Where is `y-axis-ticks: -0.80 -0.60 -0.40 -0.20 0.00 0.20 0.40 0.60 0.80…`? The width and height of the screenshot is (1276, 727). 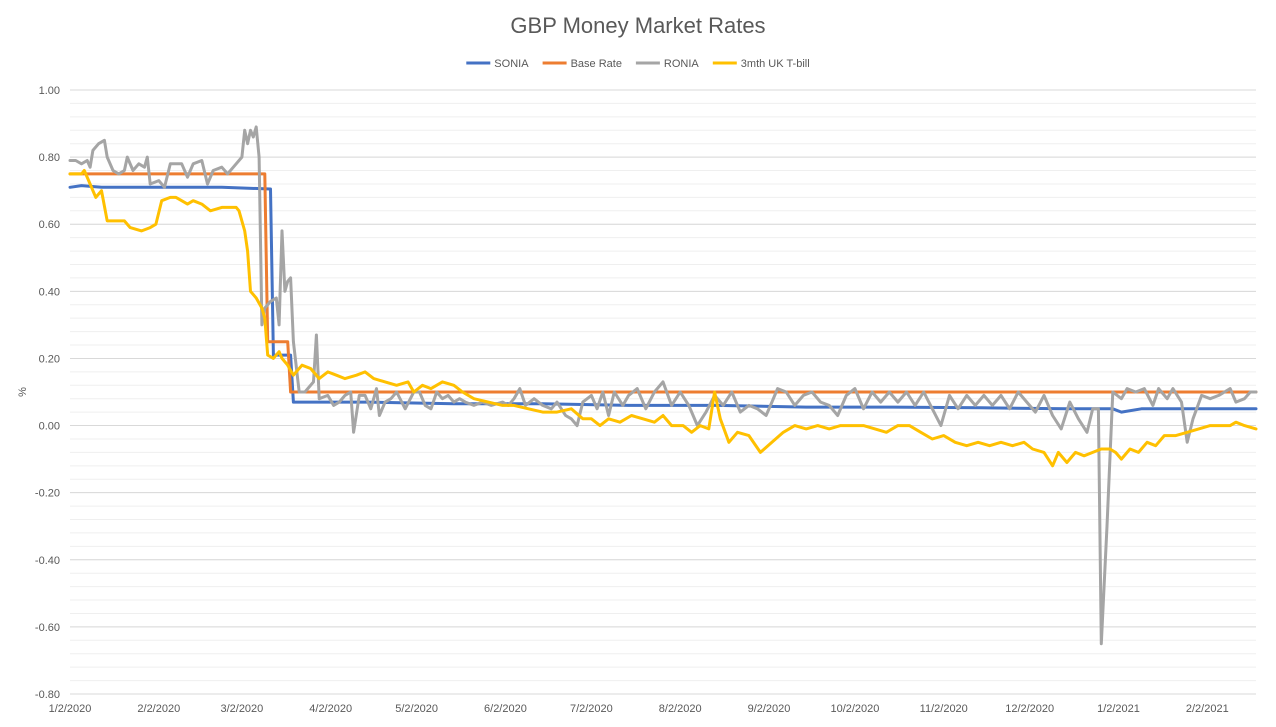
y-axis-ticks: -0.80 -0.60 -0.40 -0.20 0.00 0.20 0.40 0.60 0.80… is located at coordinates (47, 393).